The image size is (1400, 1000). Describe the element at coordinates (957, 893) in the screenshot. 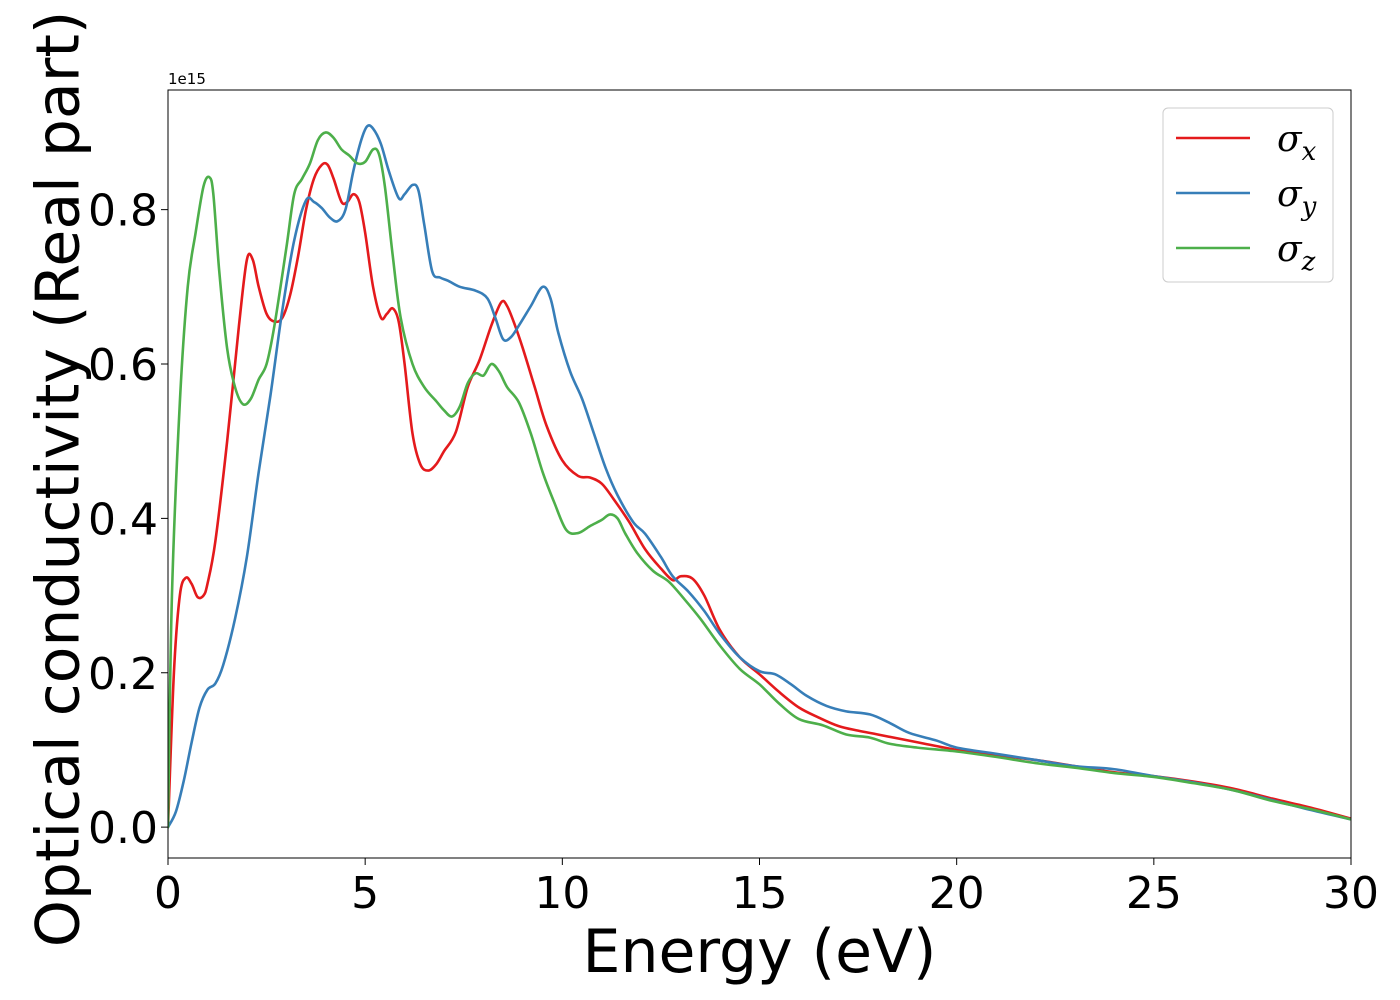

I see `x-tick-label: 20` at that location.